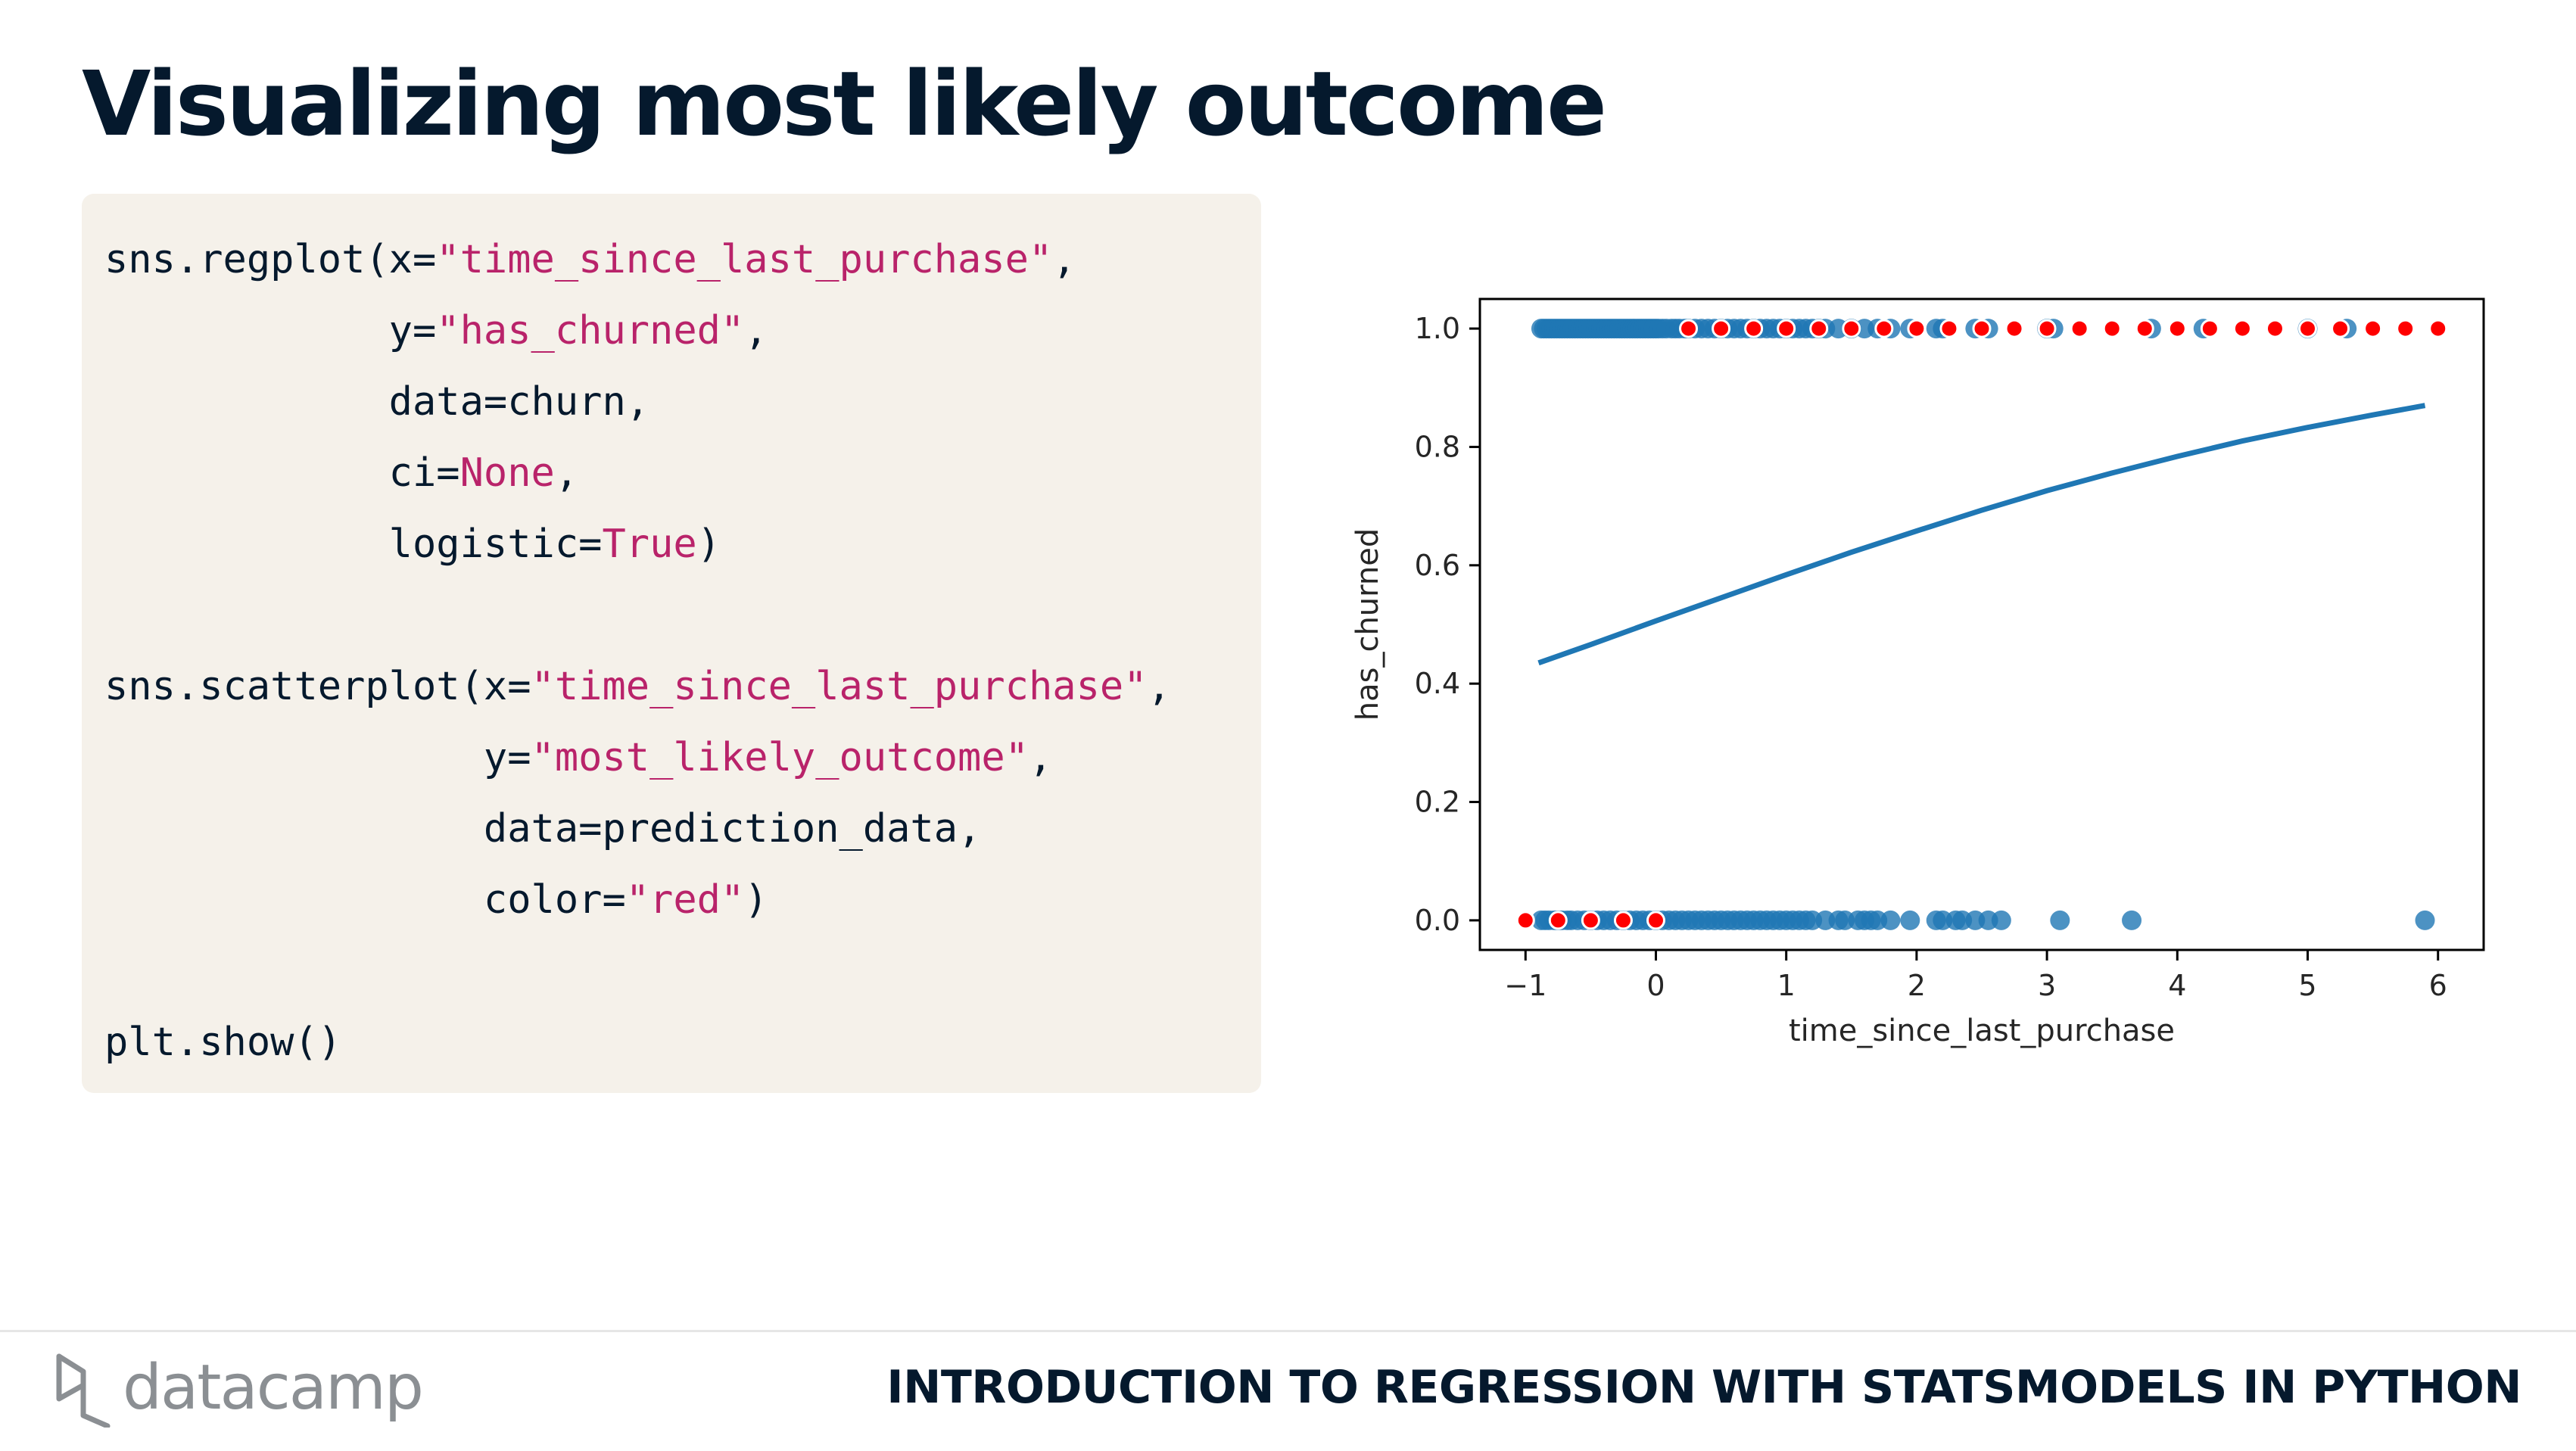 This screenshot has height=1451, width=2576. I want to click on x-tick-label: 5, so click(2307, 986).